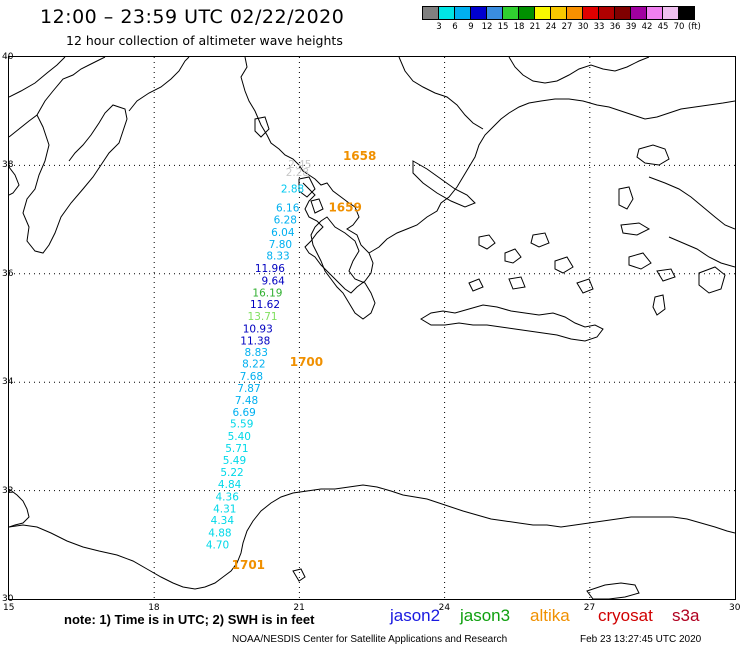  What do you see at coordinates (647, 27) in the screenshot?
I see `colorbar-label: 42` at bounding box center [647, 27].